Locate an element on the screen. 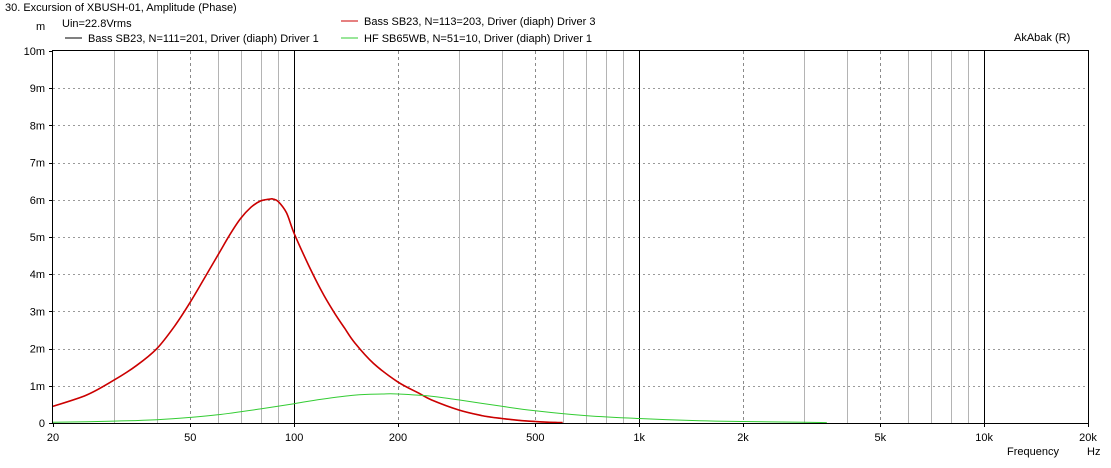 The width and height of the screenshot is (1111, 468). y-tick-label: 2m is located at coordinates (37, 350).